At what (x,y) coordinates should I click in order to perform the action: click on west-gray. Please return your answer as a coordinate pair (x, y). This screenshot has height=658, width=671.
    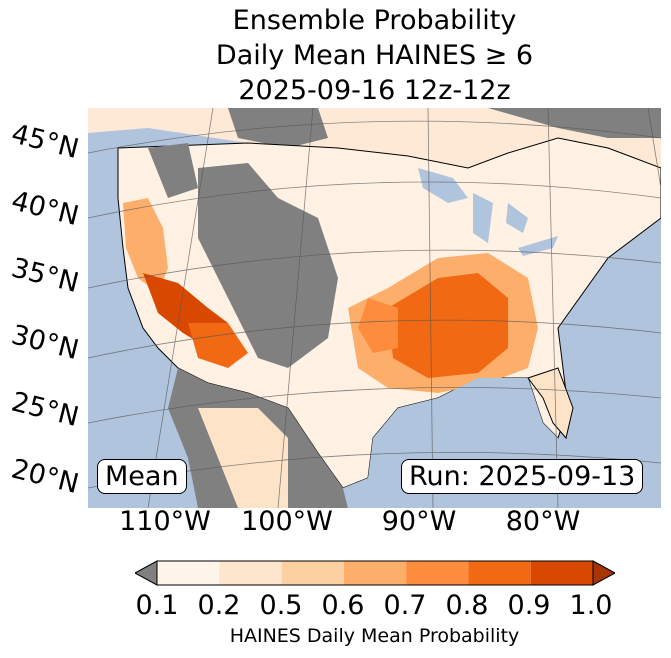
    Looking at the image, I should click on (268, 265).